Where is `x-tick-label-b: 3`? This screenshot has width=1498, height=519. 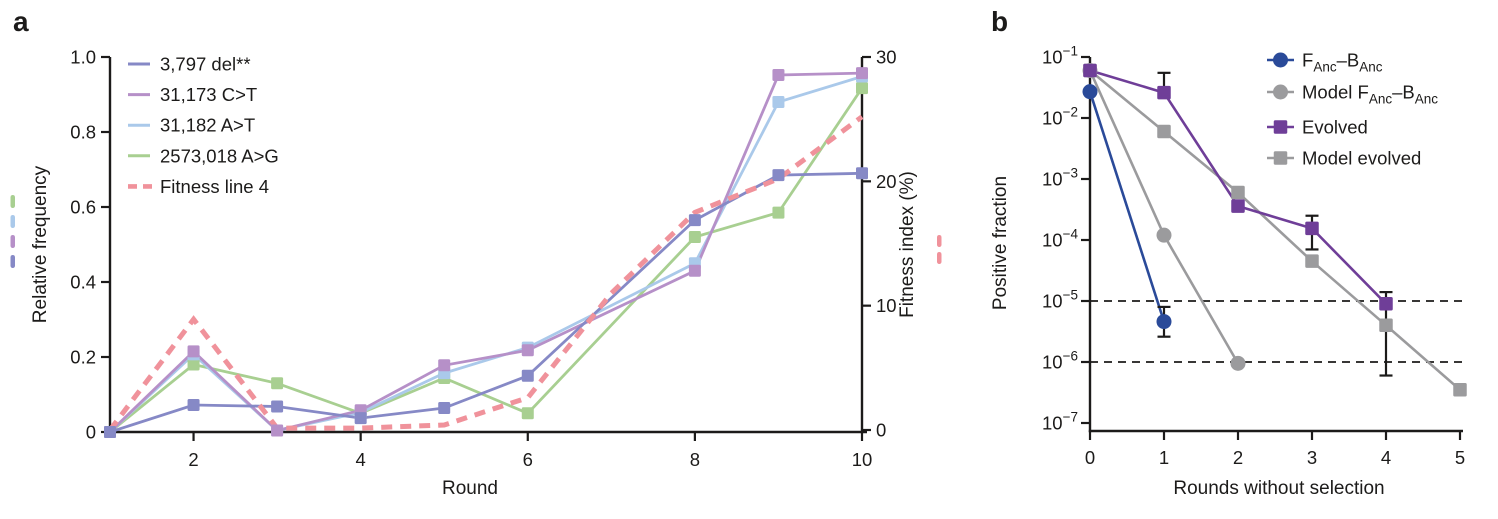 x-tick-label-b: 3 is located at coordinates (1312, 457).